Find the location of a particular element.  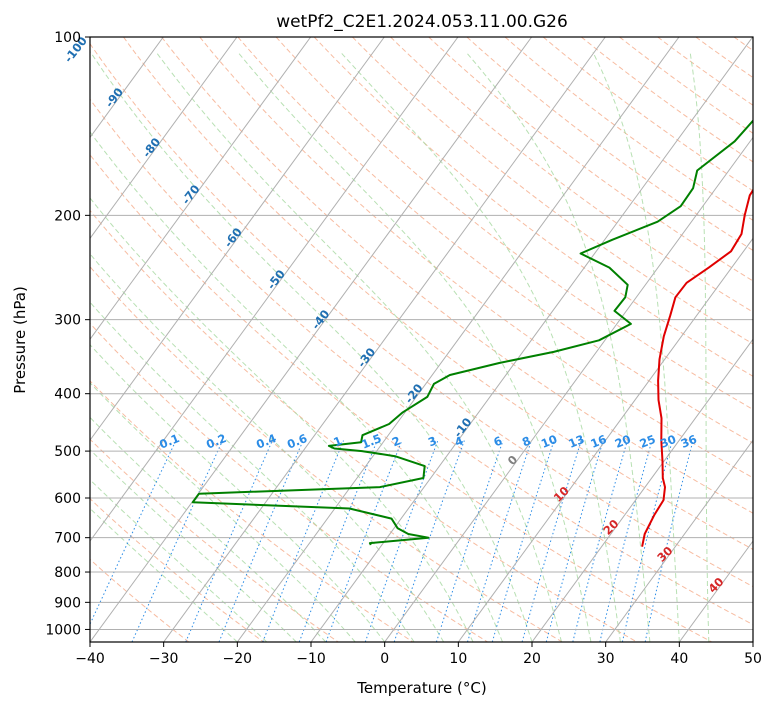

isotherm-label: -40 is located at coordinates (321, 319).